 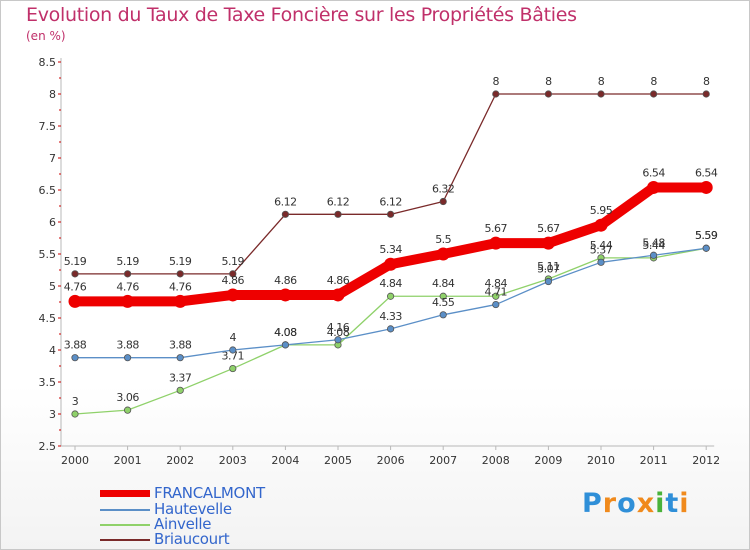 What do you see at coordinates (192, 539) in the screenshot?
I see `legend-label-briaucourt: Briaucourt` at bounding box center [192, 539].